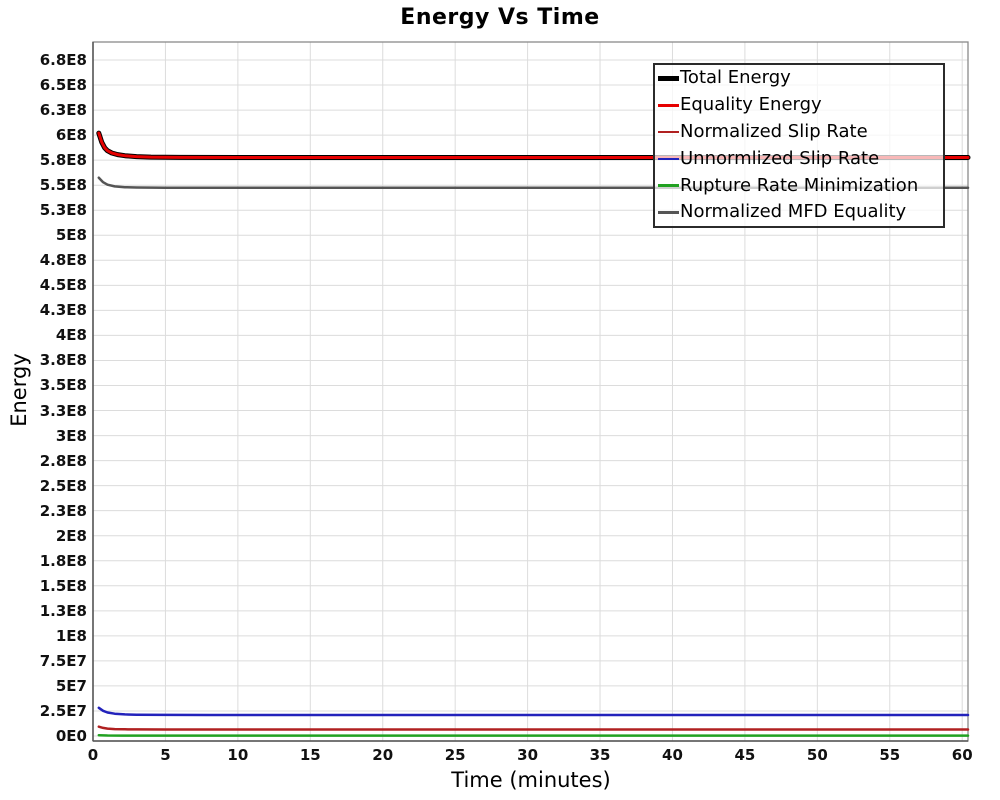 The image size is (1000, 800). I want to click on y-tick-label: 6.8E8, so click(63, 60).